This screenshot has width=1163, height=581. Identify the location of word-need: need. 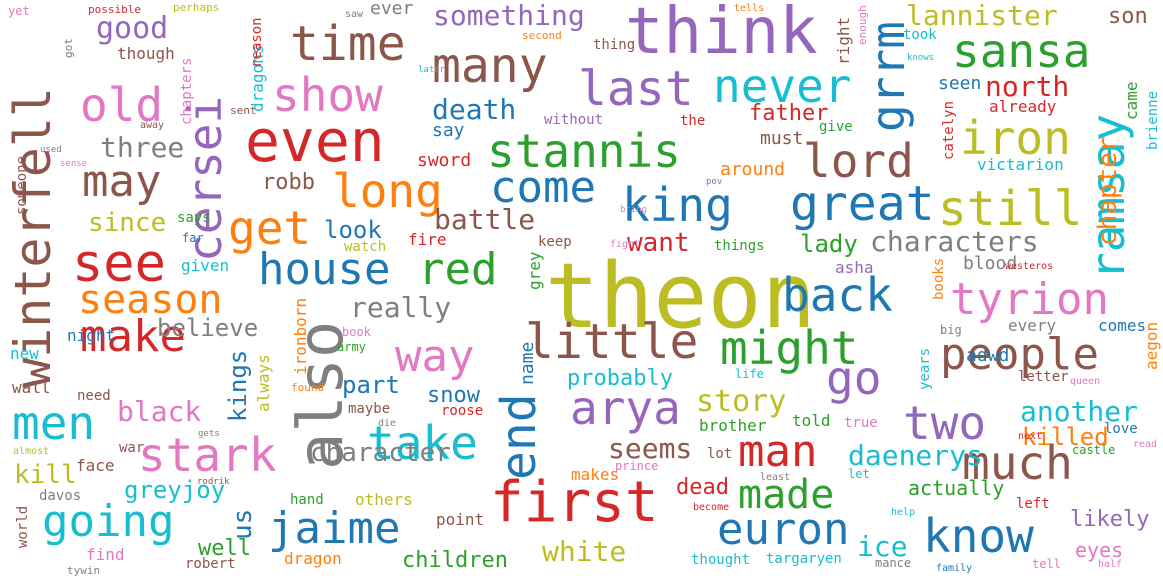
(94, 396).